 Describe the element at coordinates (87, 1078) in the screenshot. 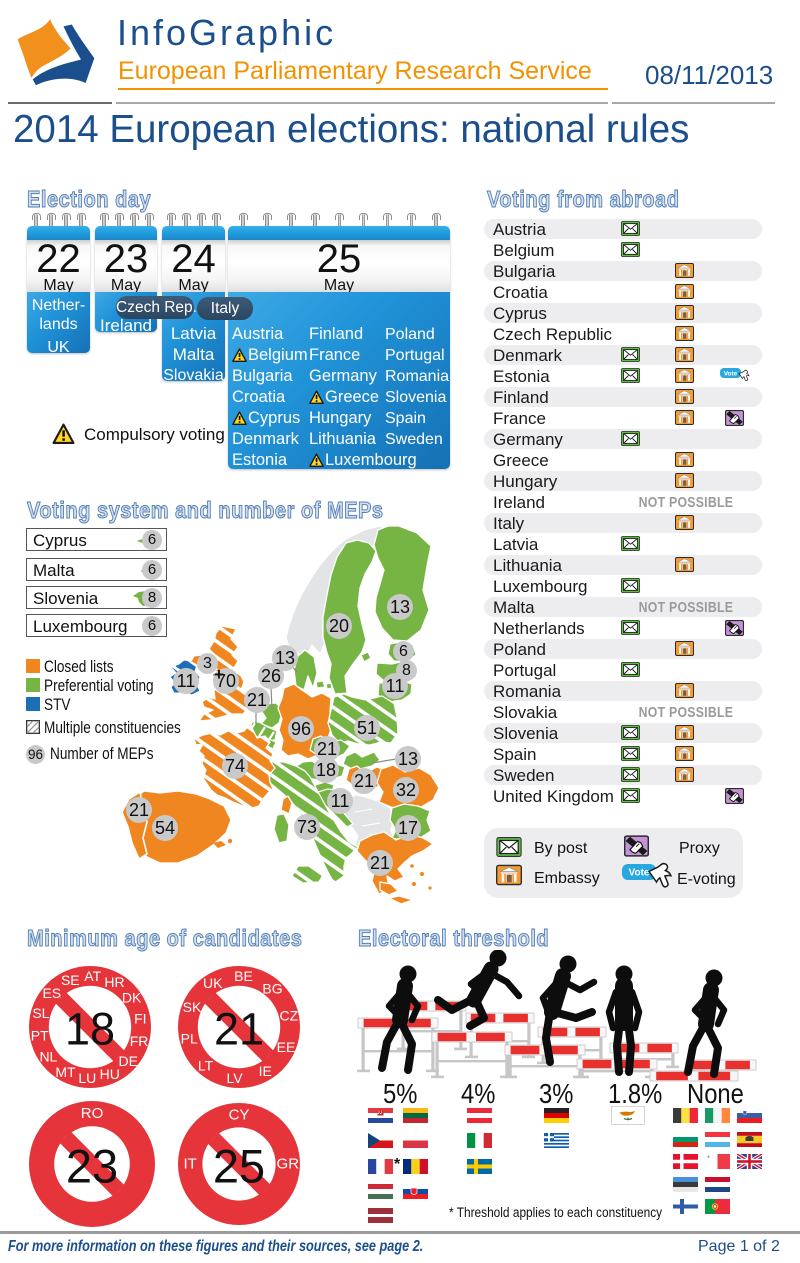

I see `svg-text: LU` at that location.